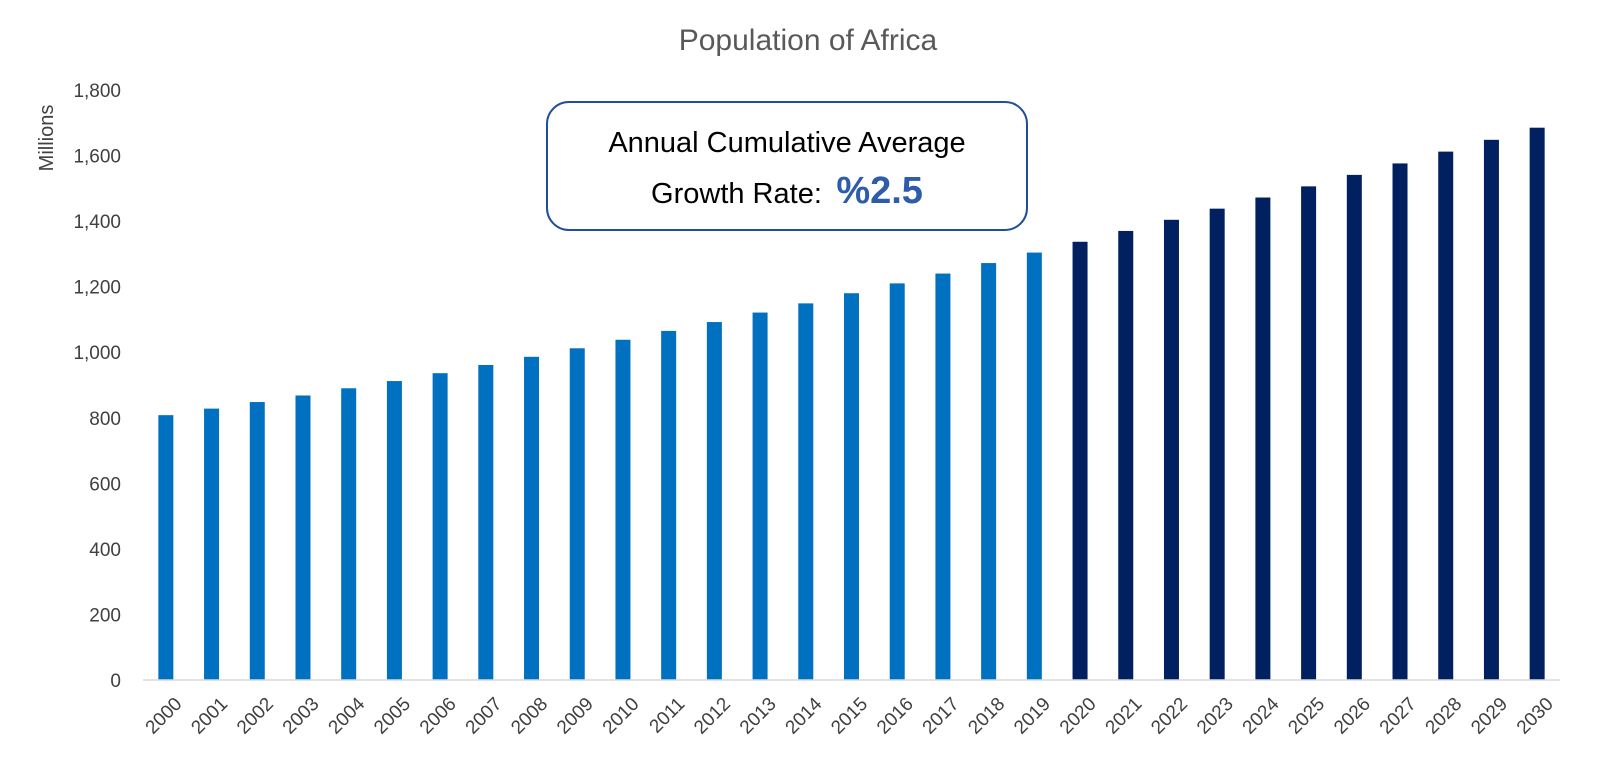  Describe the element at coordinates (438, 716) in the screenshot. I see `x-tick-label: 2006` at that location.